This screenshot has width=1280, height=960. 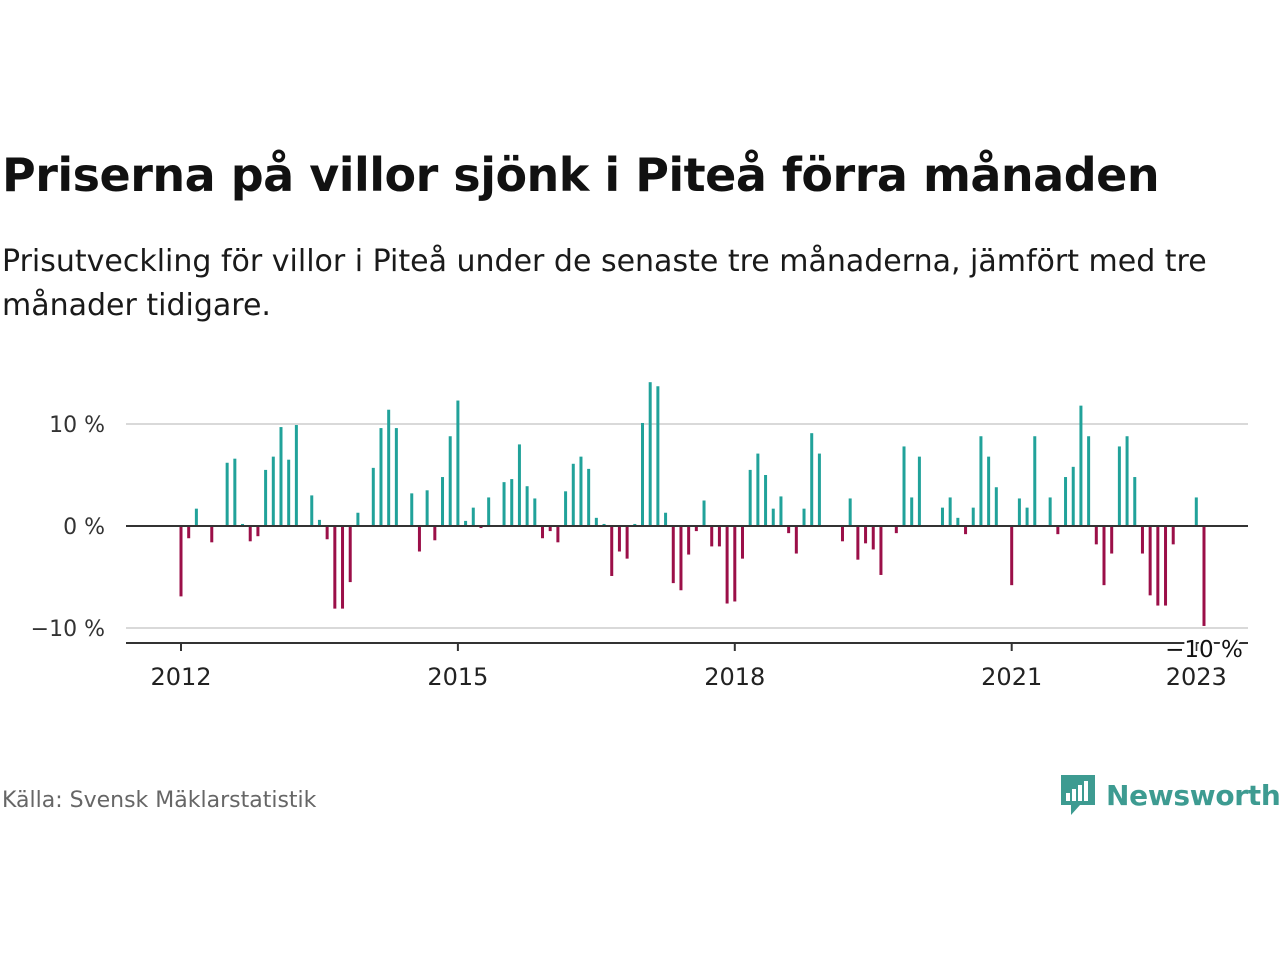 What do you see at coordinates (687, 666) in the screenshot?
I see `x-axis: 2012 2015 2018 2021 2023` at bounding box center [687, 666].